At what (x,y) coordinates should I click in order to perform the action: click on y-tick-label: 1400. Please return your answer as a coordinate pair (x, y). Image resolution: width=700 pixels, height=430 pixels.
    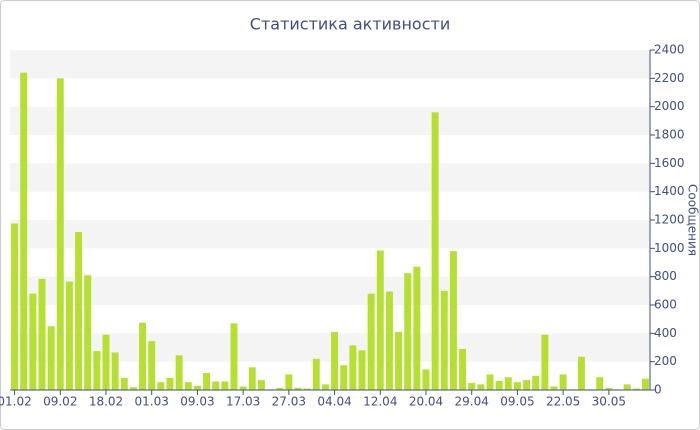
    Looking at the image, I should click on (669, 191).